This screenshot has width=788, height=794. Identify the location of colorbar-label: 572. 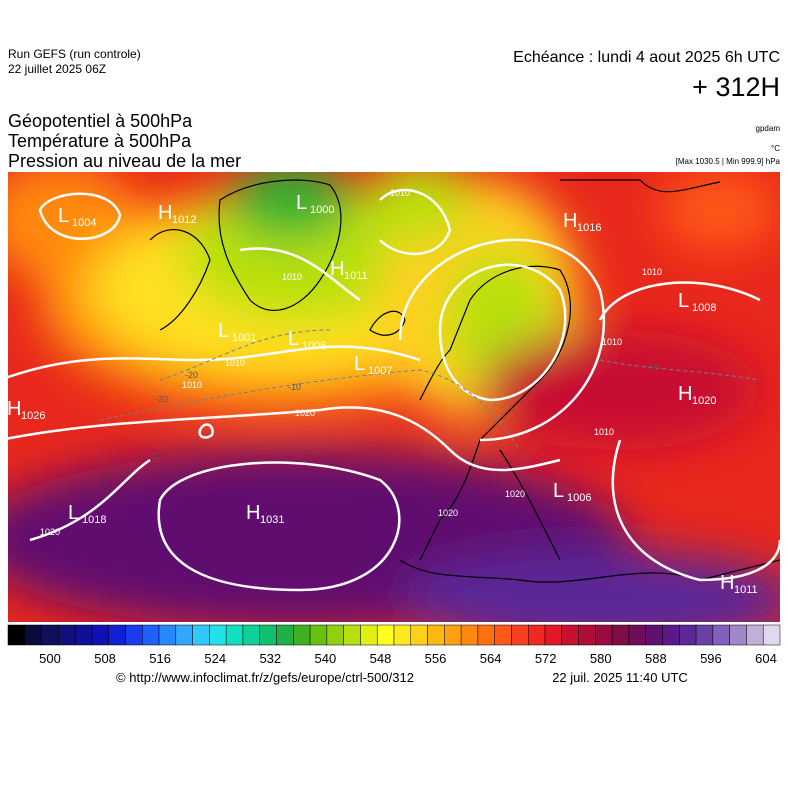
(546, 658).